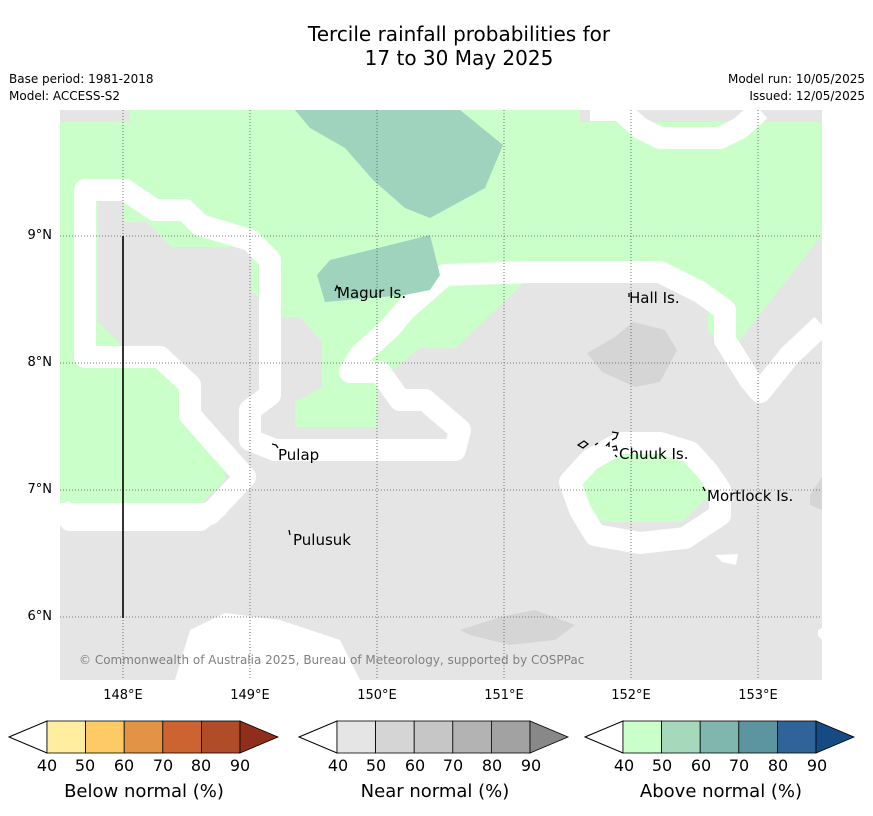  I want to click on colorbar-above-over, so click(835, 737).